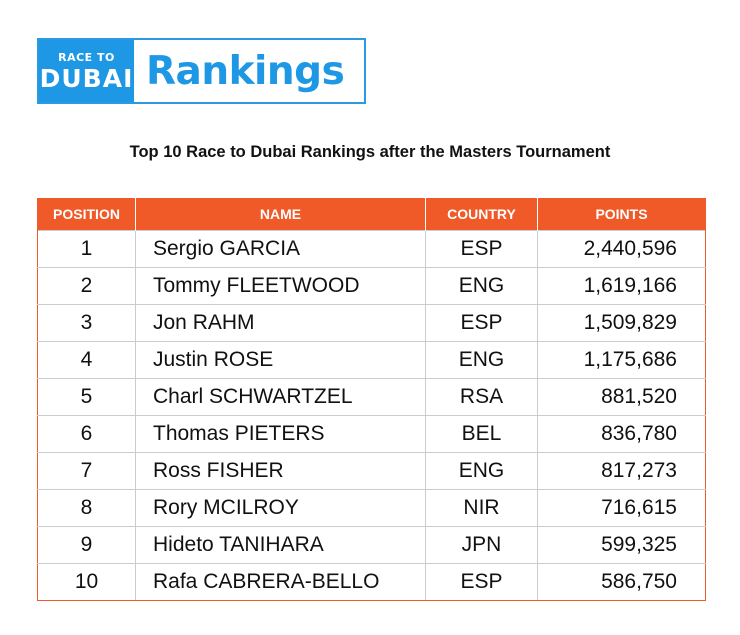 The width and height of the screenshot is (740, 635). What do you see at coordinates (280, 471) in the screenshot?
I see `cell-name: Ross FISHER` at bounding box center [280, 471].